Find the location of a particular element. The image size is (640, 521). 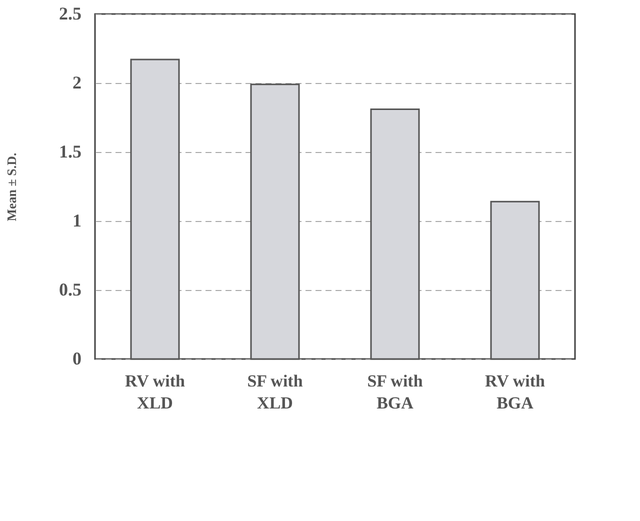

y-tick-label: 1 is located at coordinates (77, 220).